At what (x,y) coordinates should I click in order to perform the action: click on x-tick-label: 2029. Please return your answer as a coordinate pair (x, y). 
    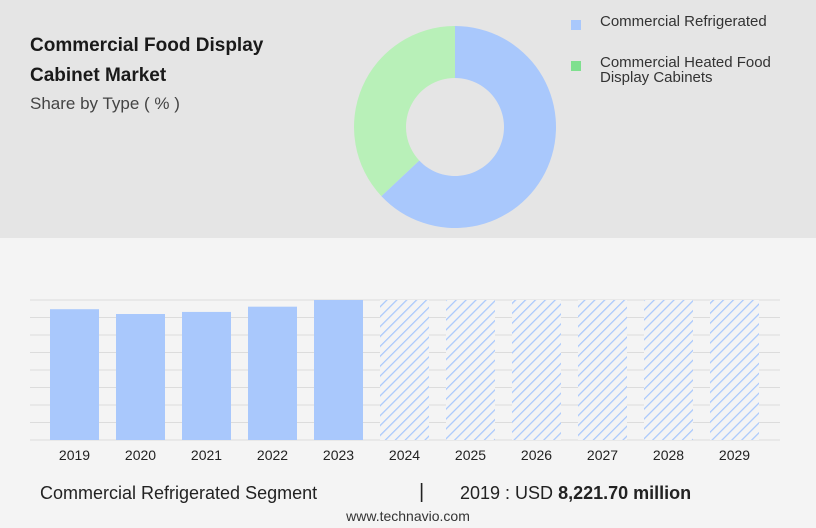
    Looking at the image, I should click on (734, 455).